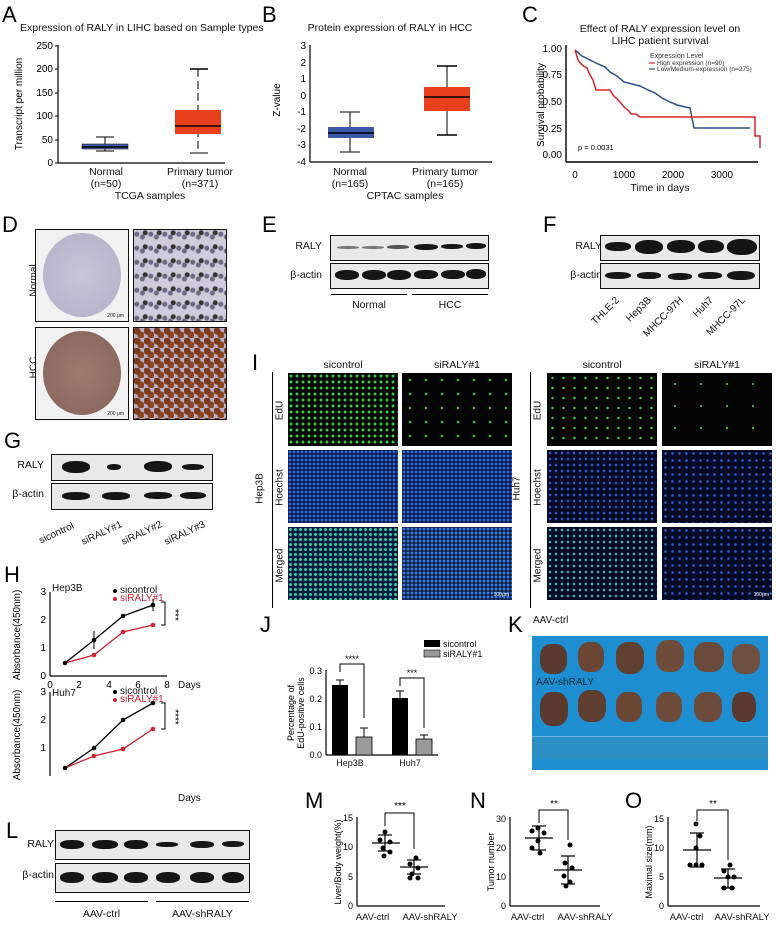 This screenshot has height=927, width=776. Describe the element at coordinates (660, 41) in the screenshot. I see `panel-c-title-line2: LIHC patient survival` at that location.